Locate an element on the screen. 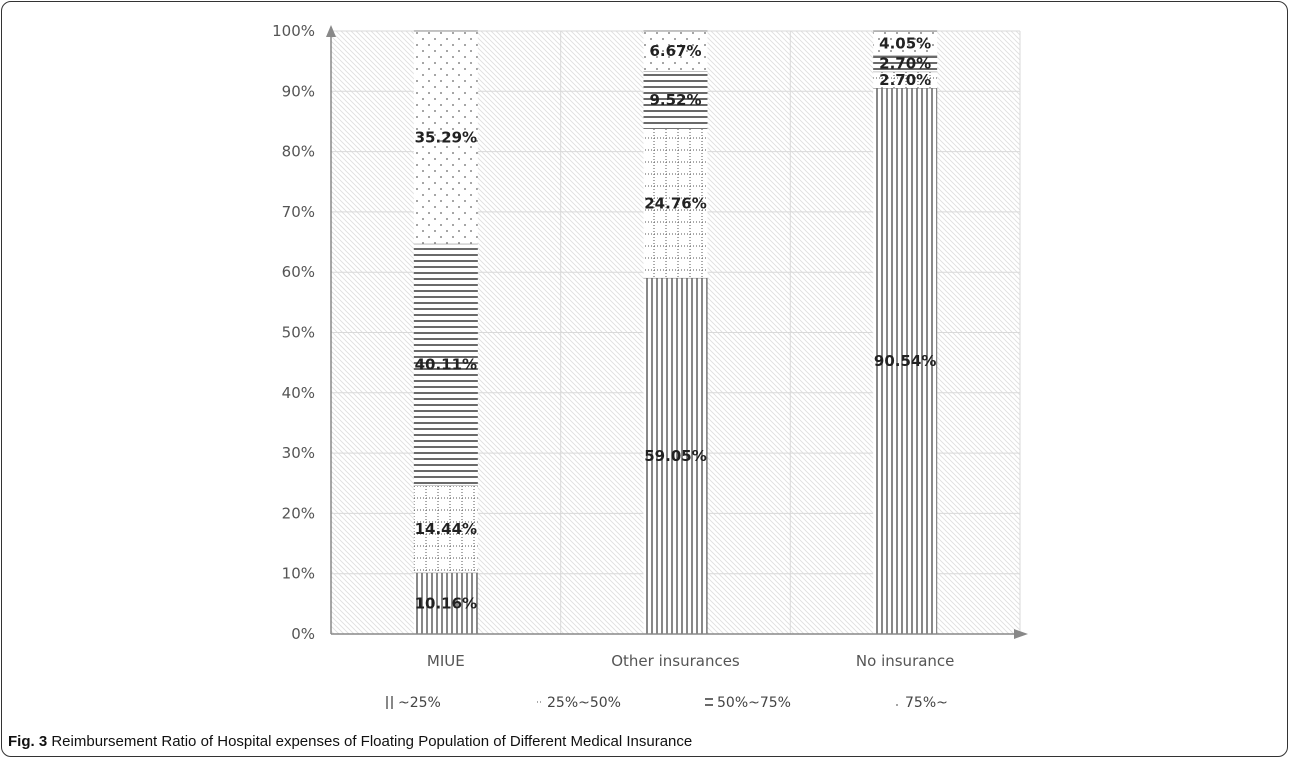 Image resolution: width=1292 pixels, height=762 pixels. data-label: 6.67% is located at coordinates (675, 51).